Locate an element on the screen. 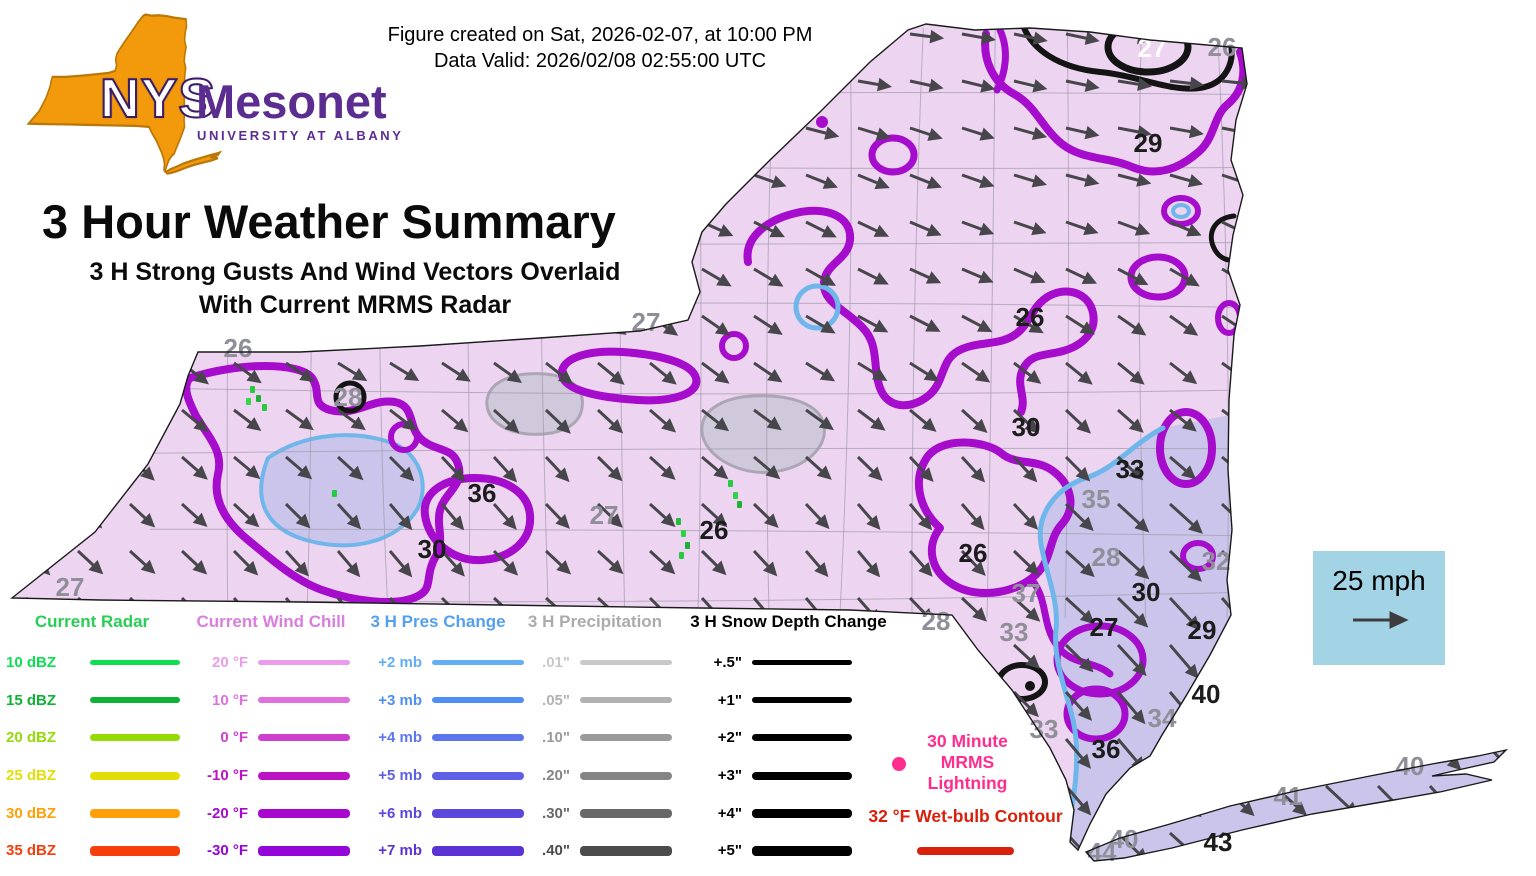 The width and height of the screenshot is (1536, 876). legend-entry: +1" is located at coordinates (788, 701).